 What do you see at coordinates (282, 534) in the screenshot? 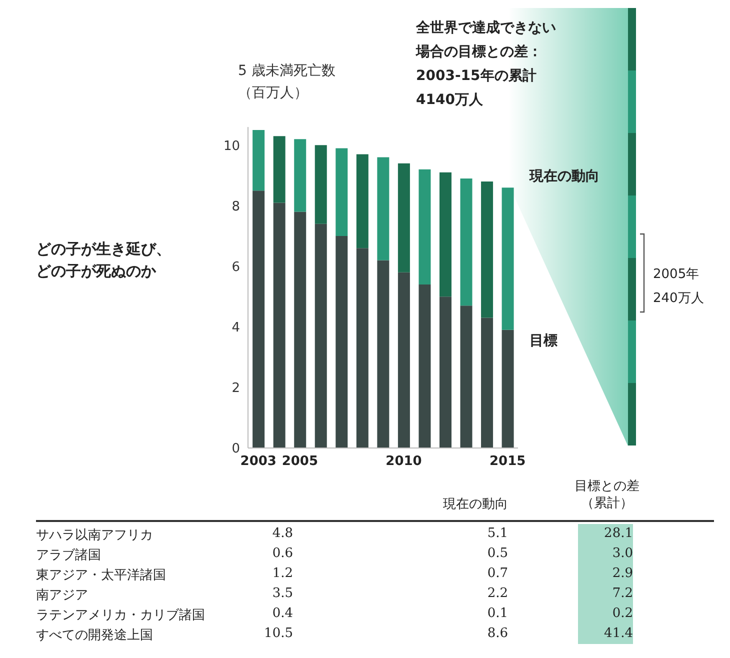
I see `data-label: 4.8` at bounding box center [282, 534].